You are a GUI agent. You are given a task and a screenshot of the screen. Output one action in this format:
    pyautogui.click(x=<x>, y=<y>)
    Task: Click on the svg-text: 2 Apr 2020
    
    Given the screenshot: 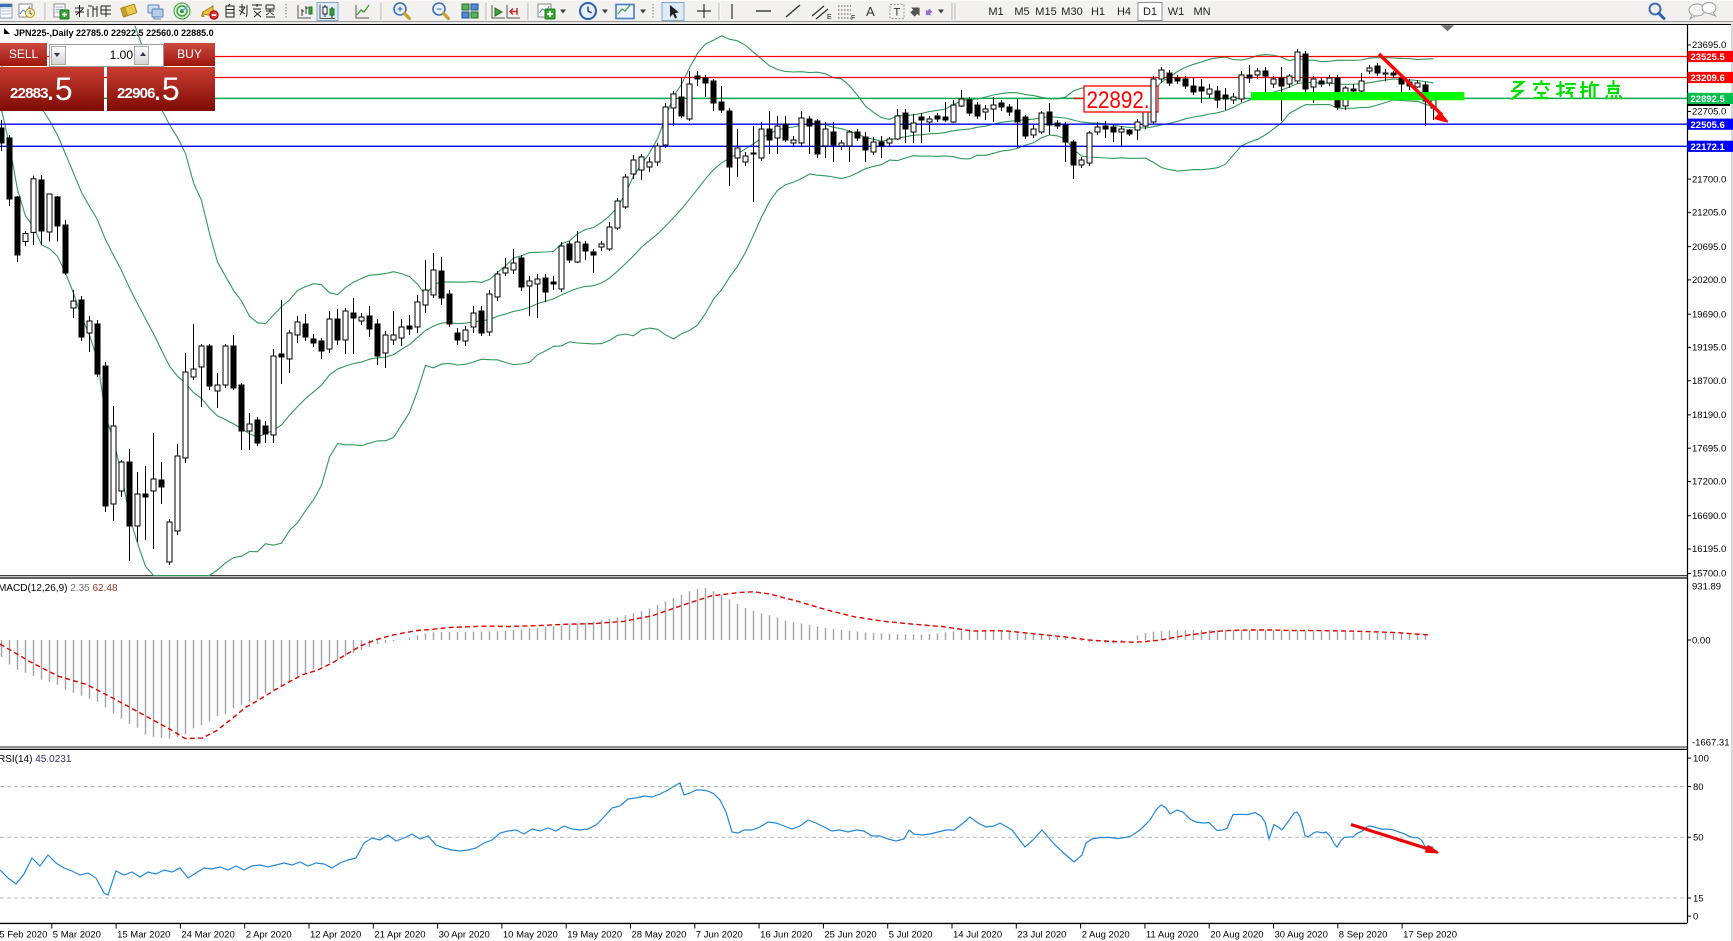 What is the action you would take?
    pyautogui.click(x=269, y=935)
    